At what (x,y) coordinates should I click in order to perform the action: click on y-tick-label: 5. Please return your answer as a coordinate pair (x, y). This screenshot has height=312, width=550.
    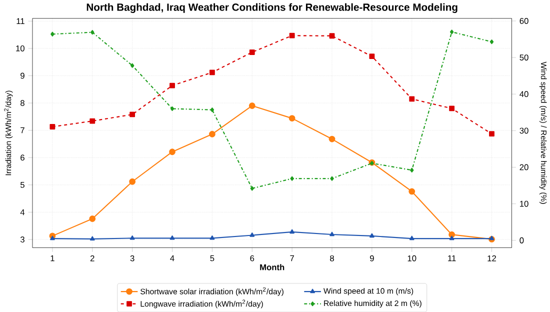
    Looking at the image, I should click on (22, 185).